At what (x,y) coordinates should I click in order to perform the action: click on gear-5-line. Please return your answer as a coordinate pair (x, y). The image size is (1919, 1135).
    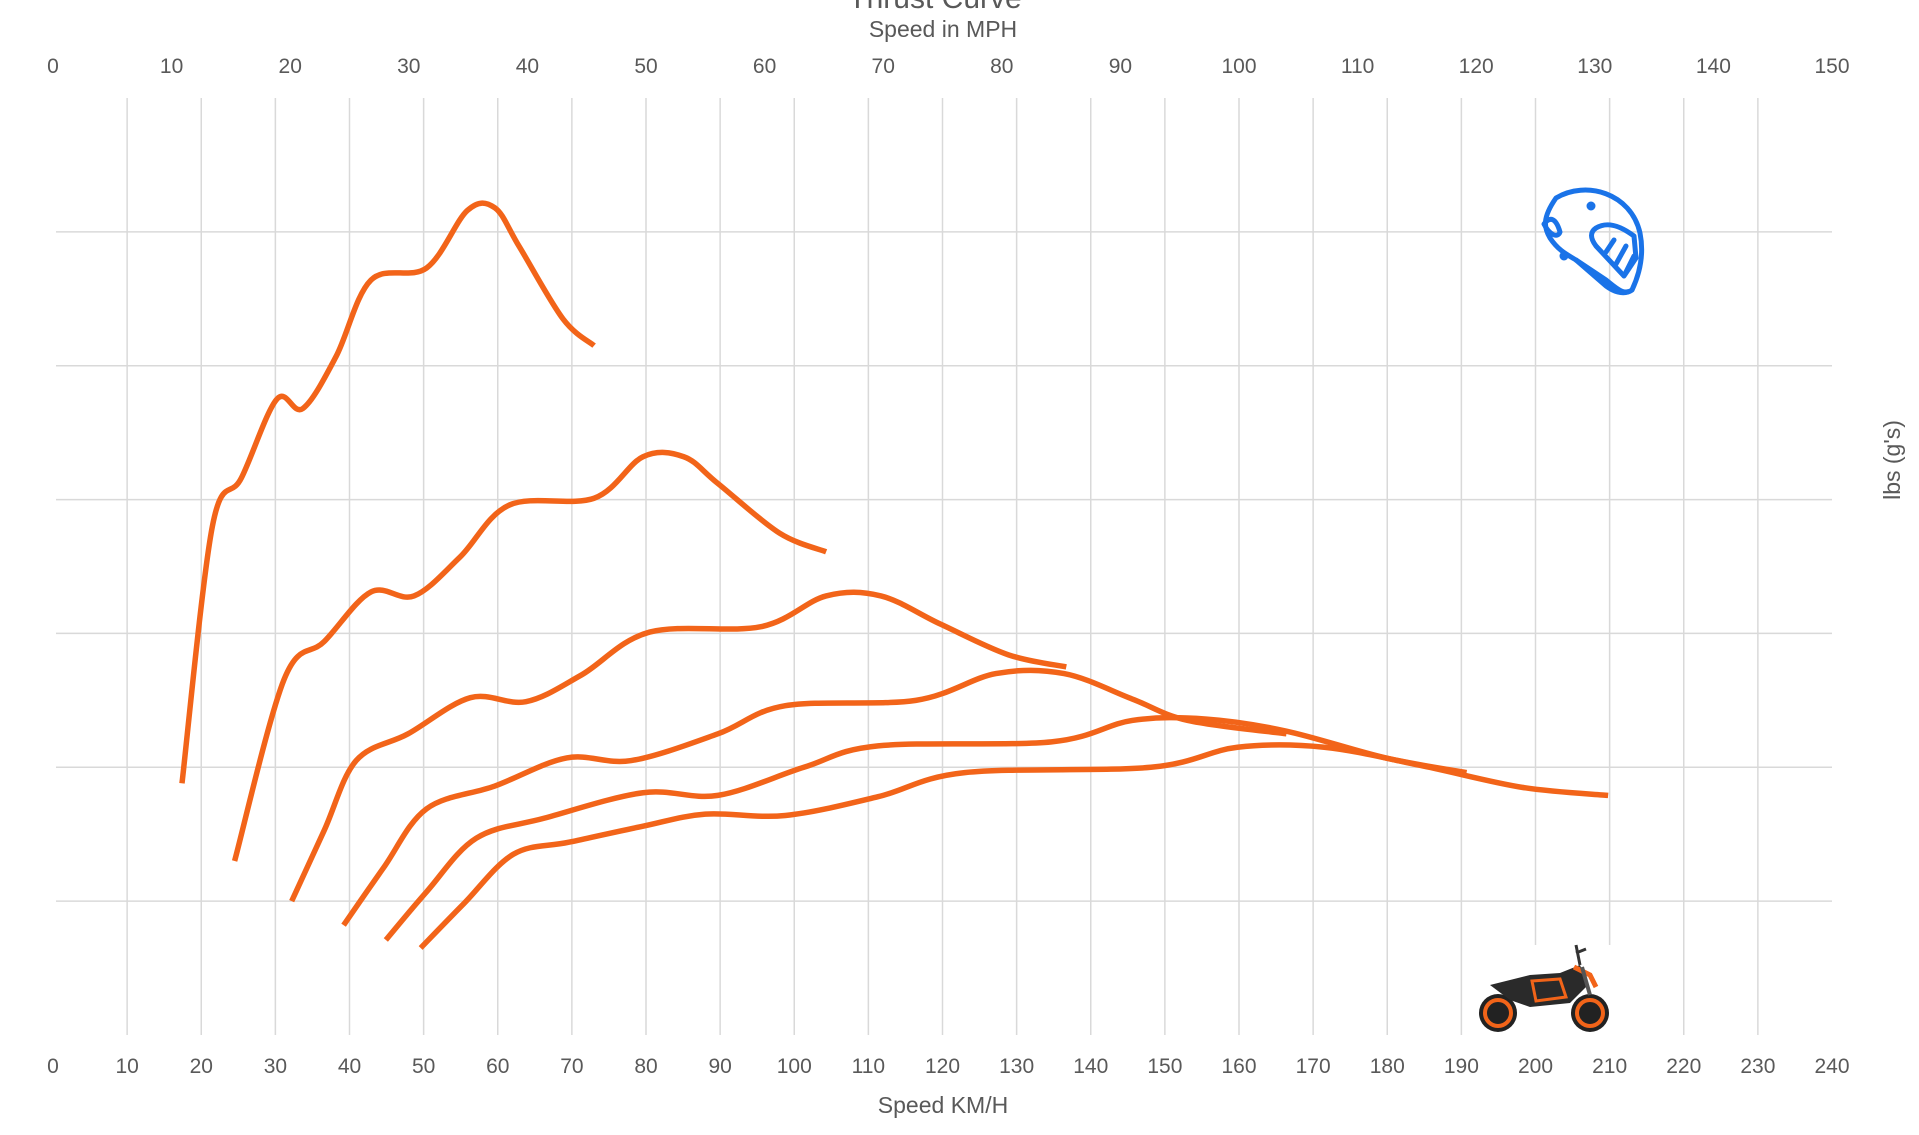
    Looking at the image, I should click on (925, 828).